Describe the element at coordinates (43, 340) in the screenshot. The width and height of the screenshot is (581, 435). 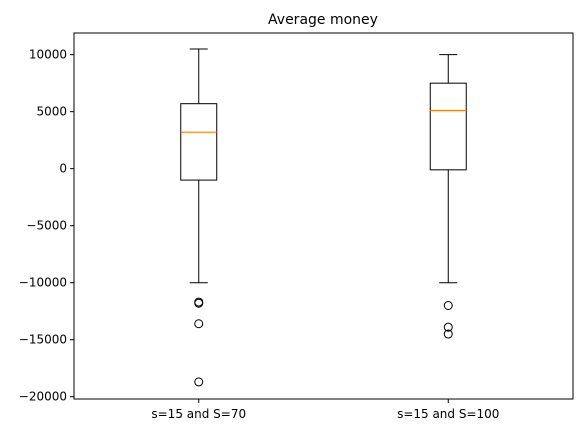
I see `y-tick-label: −15000` at that location.